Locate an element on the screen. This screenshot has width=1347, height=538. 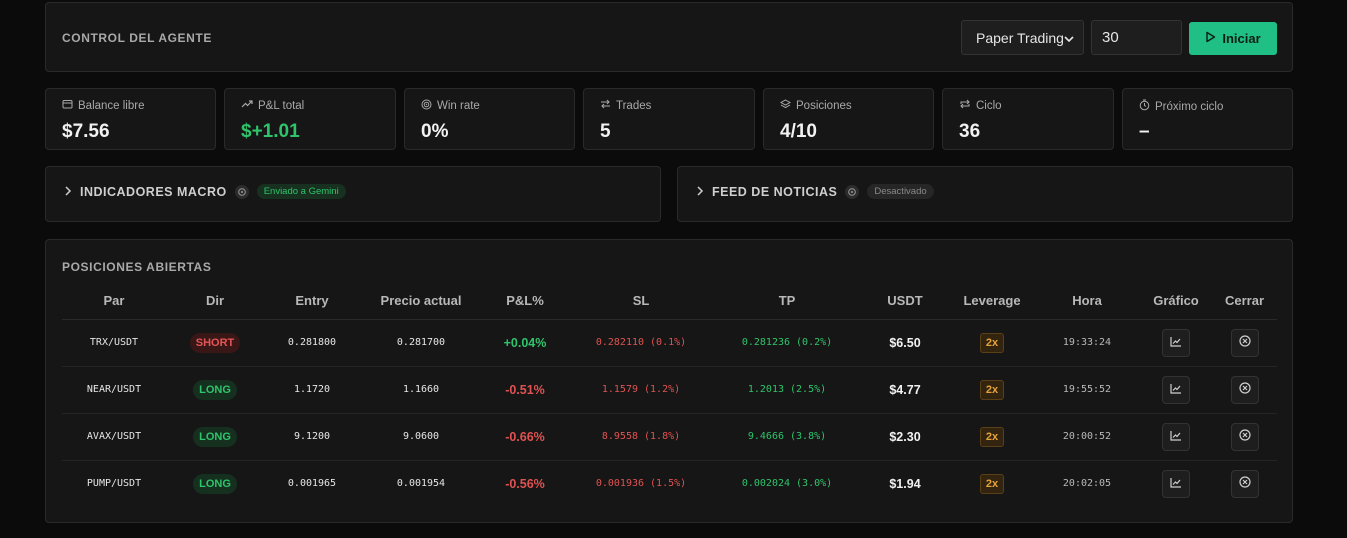
column-header: Leverage is located at coordinates (992, 301).